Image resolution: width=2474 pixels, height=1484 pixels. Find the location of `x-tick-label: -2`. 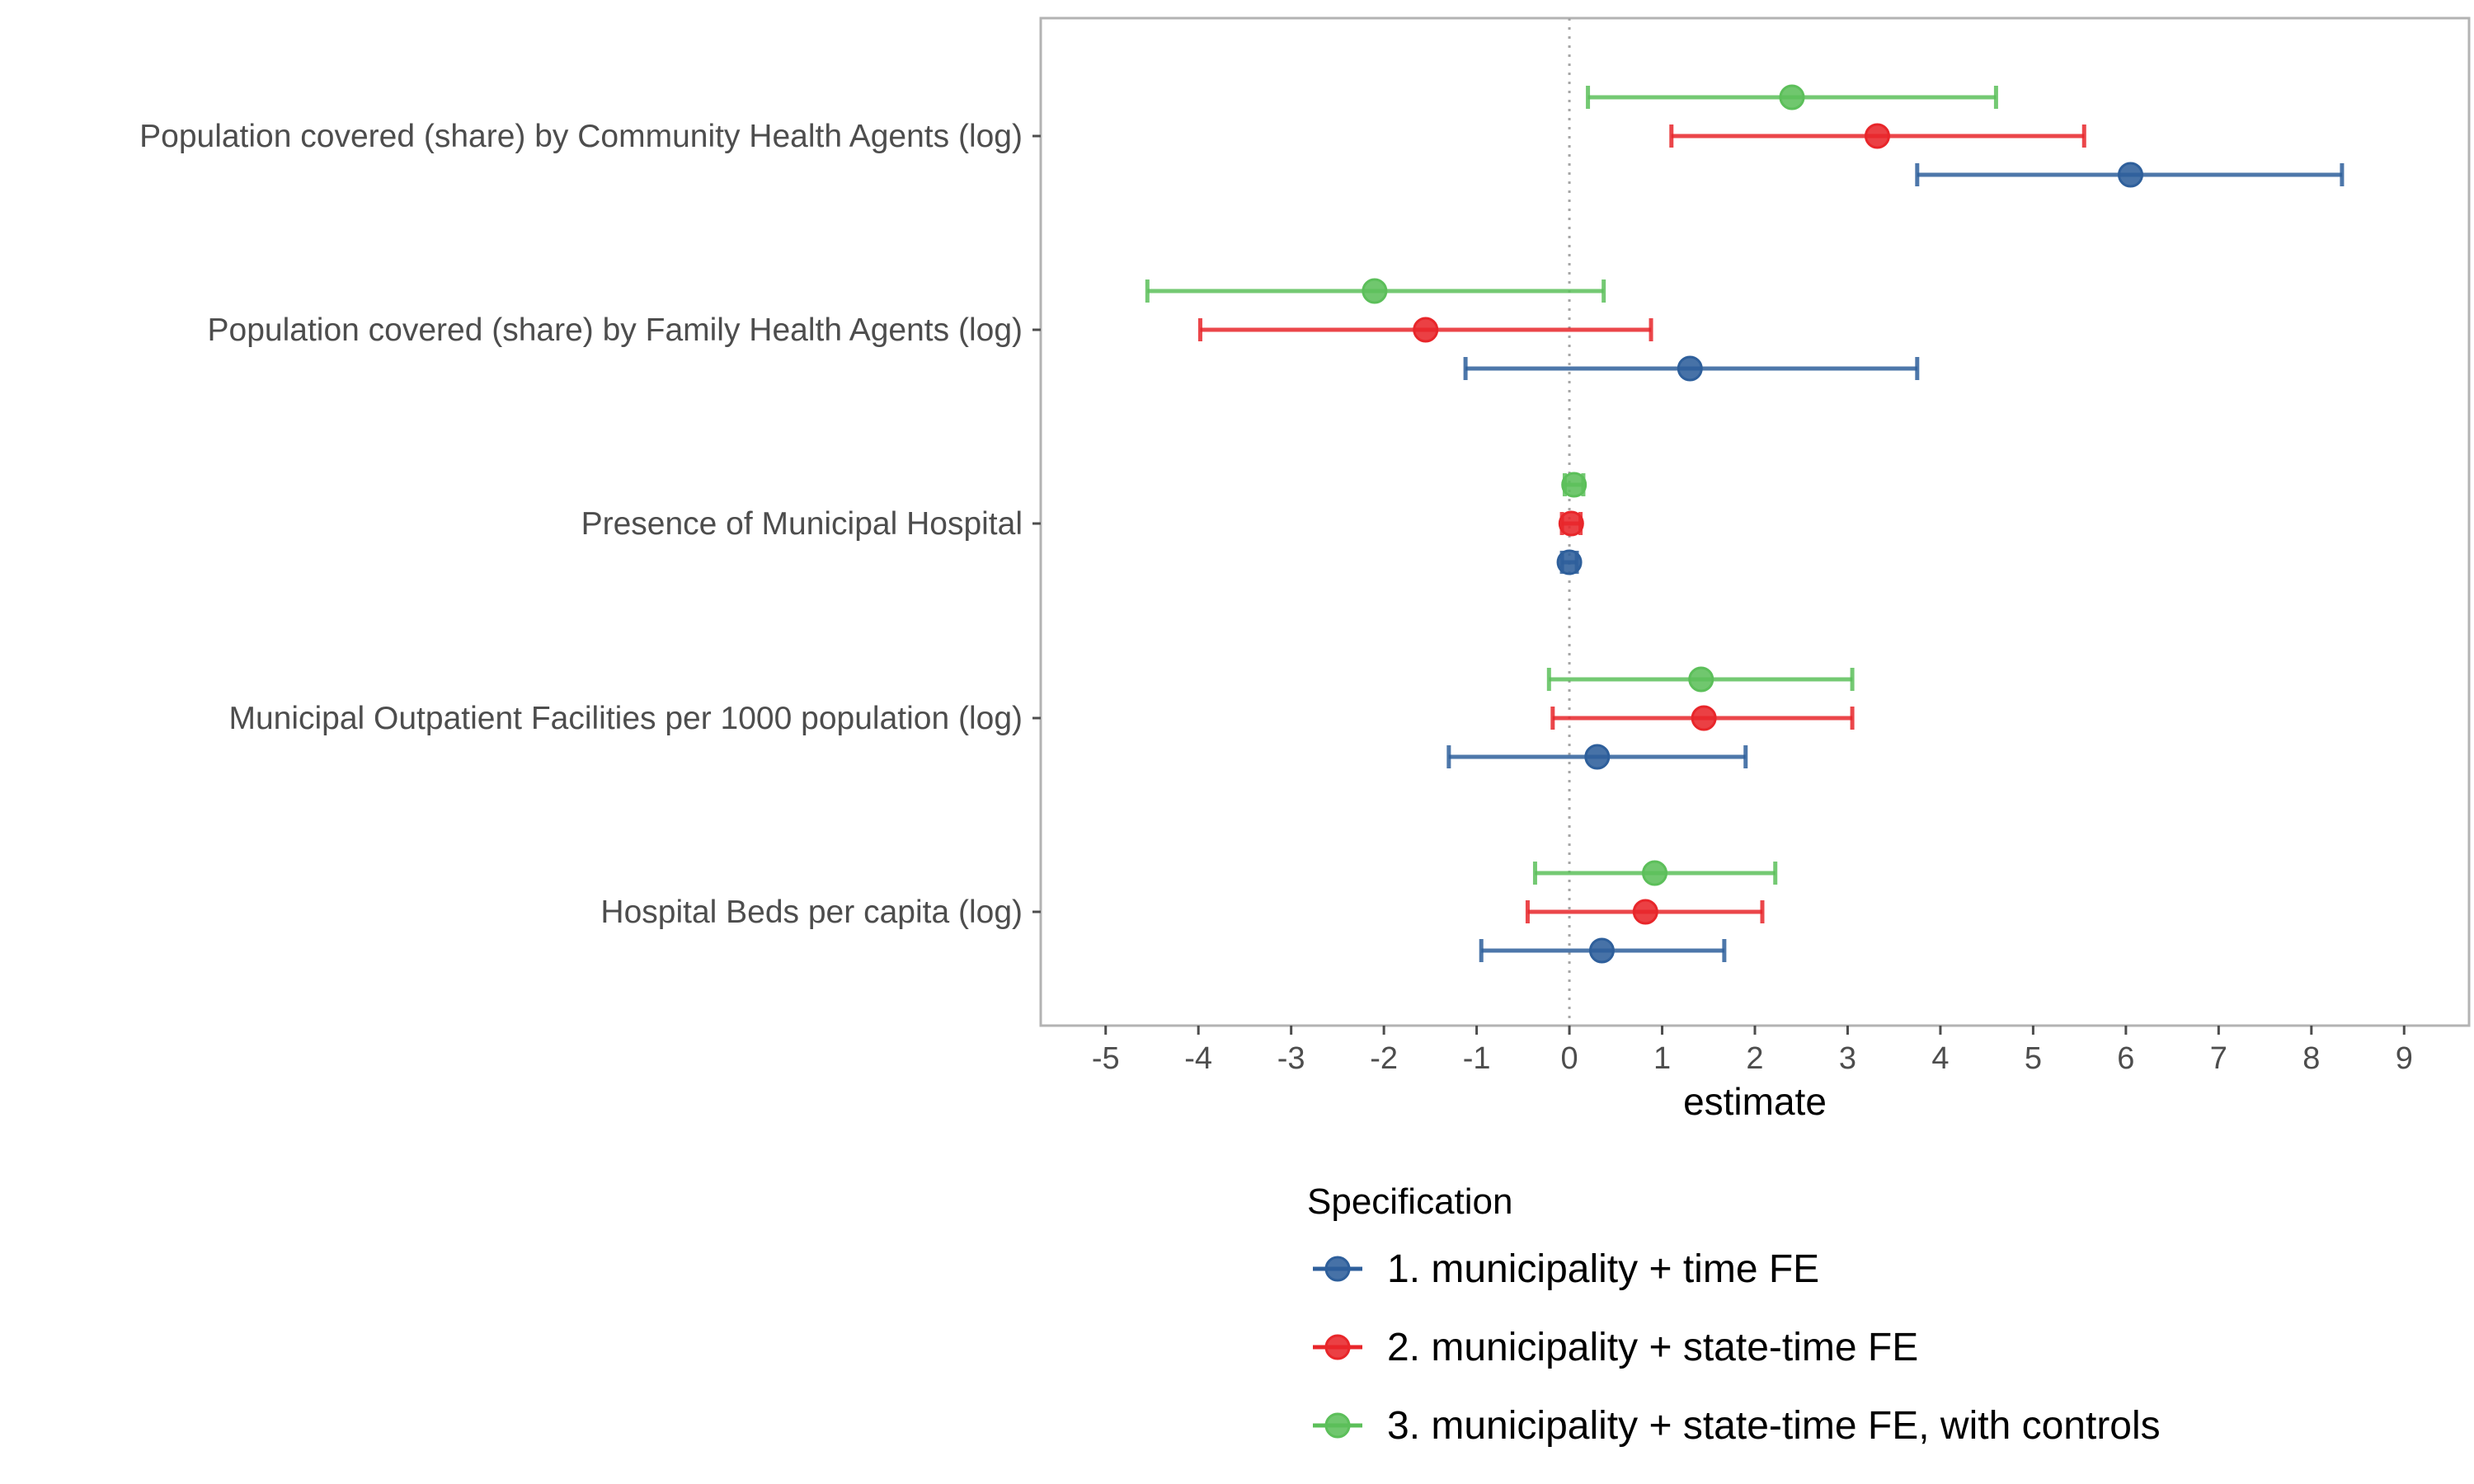

x-tick-label: -2 is located at coordinates (1384, 1058).